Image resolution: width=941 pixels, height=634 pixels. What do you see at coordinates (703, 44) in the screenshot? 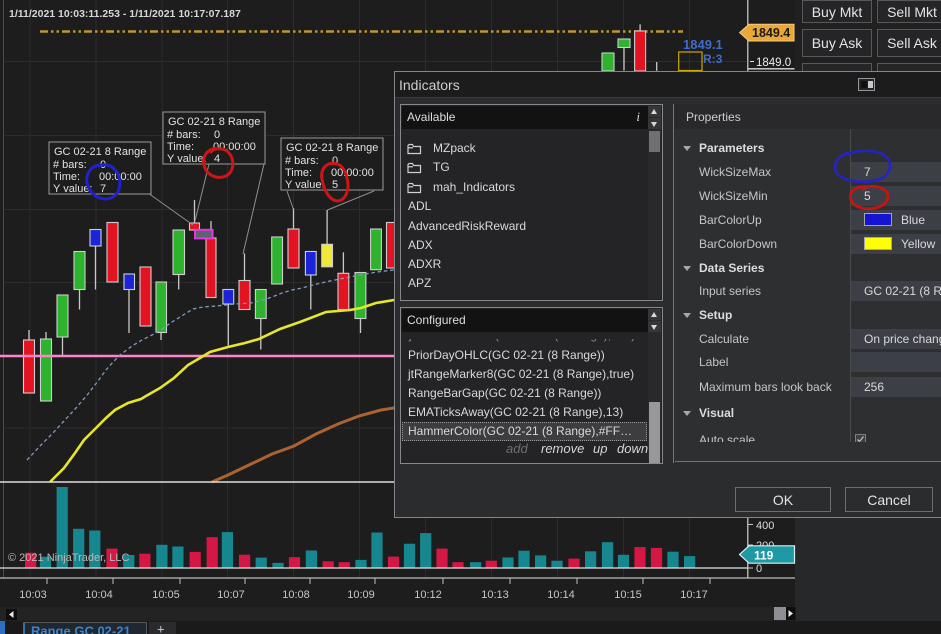
I see `svg-text: 1849.1` at bounding box center [703, 44].